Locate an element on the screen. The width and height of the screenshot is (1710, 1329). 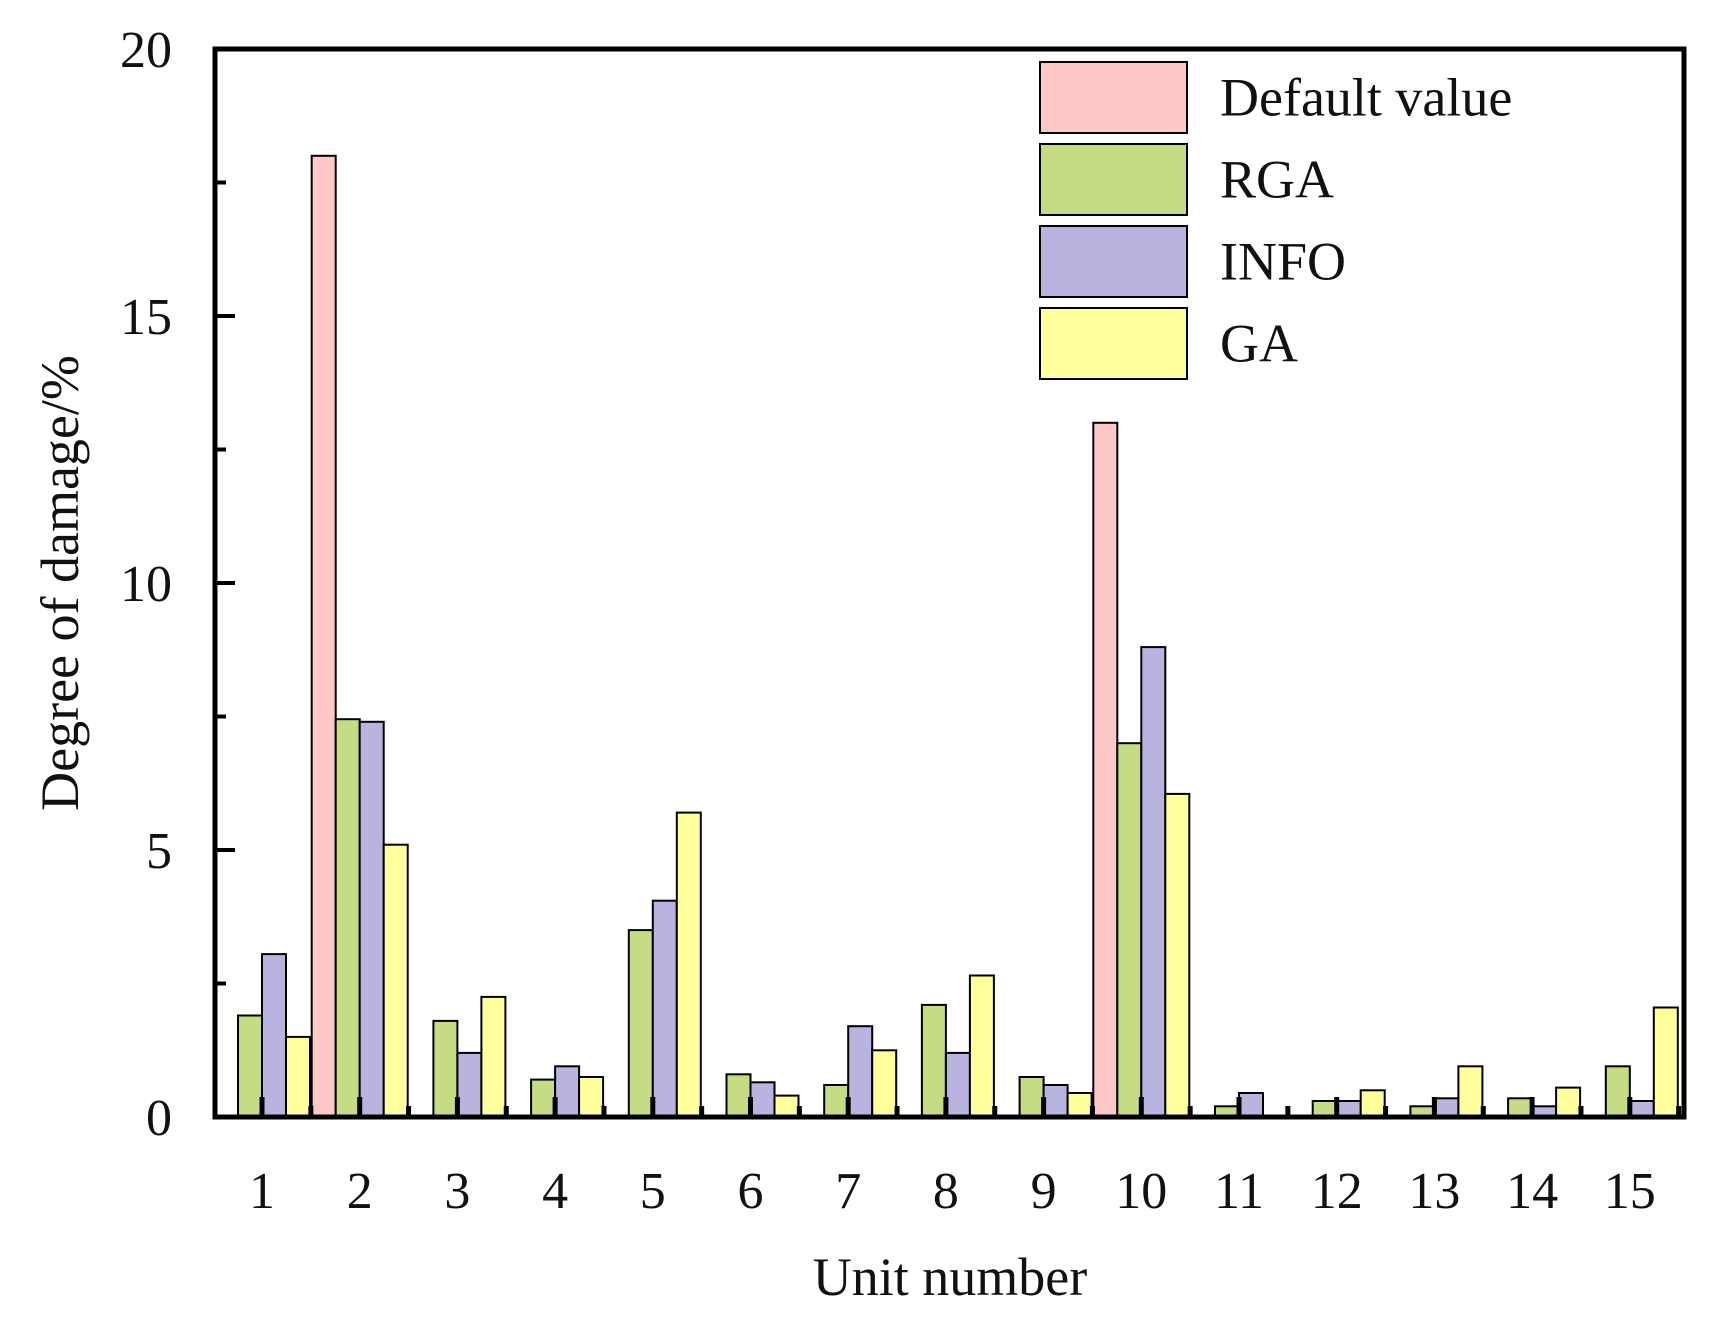
y-tick-label: 5 is located at coordinates (159, 851).